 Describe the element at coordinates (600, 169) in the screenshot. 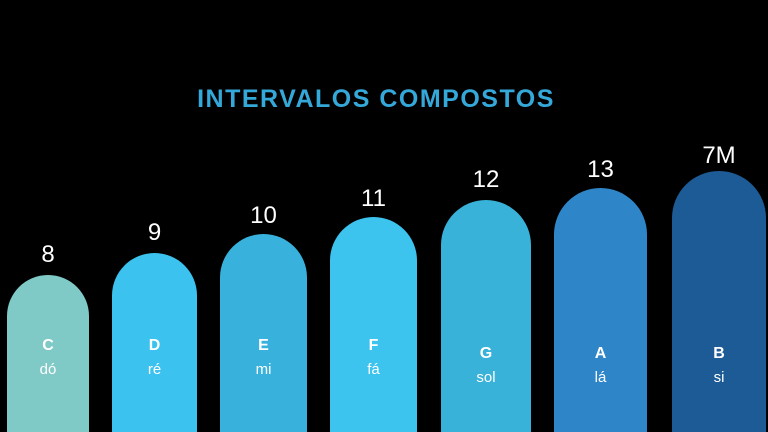

I see `bar-value-label-13: 13` at that location.